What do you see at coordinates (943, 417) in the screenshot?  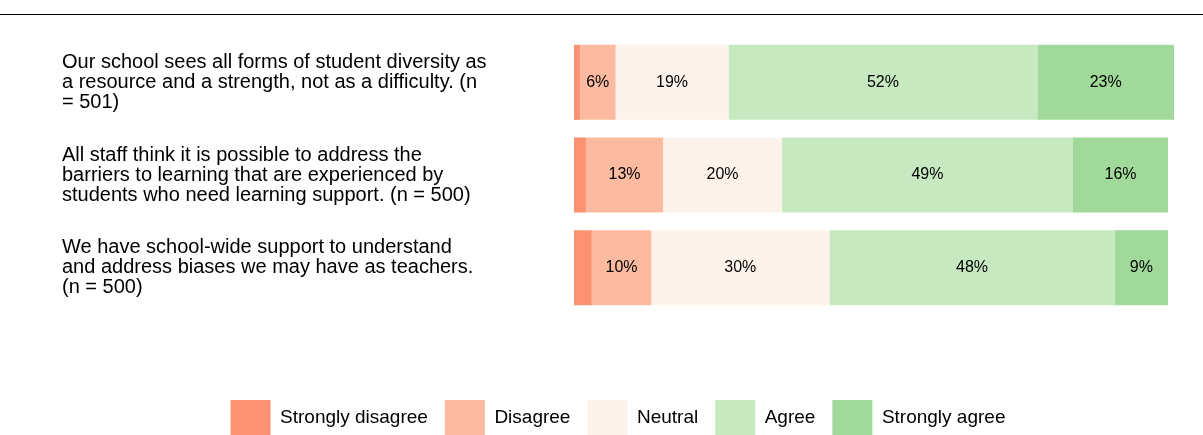 I see `legend-label: Strongly agree` at bounding box center [943, 417].